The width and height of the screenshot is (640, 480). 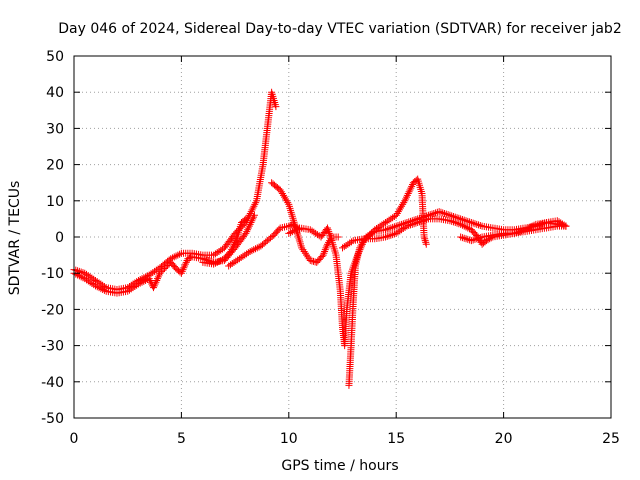 I want to click on y-tick-label: 20, so click(x=55, y=166).